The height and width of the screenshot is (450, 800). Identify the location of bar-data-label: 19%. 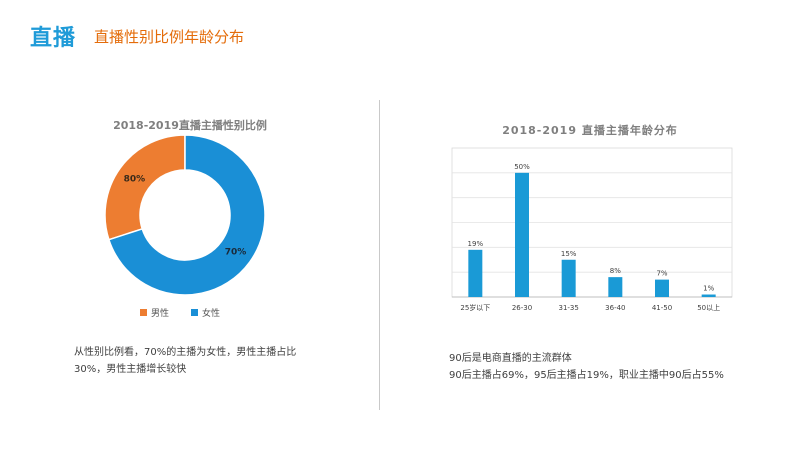
(476, 244).